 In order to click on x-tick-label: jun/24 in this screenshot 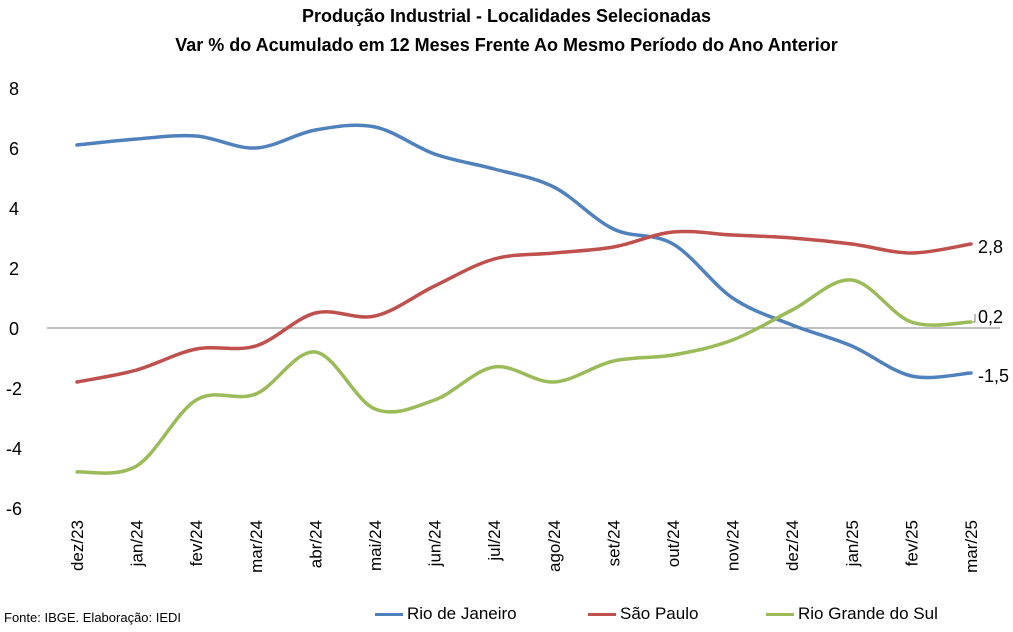, I will do `click(435, 543)`.